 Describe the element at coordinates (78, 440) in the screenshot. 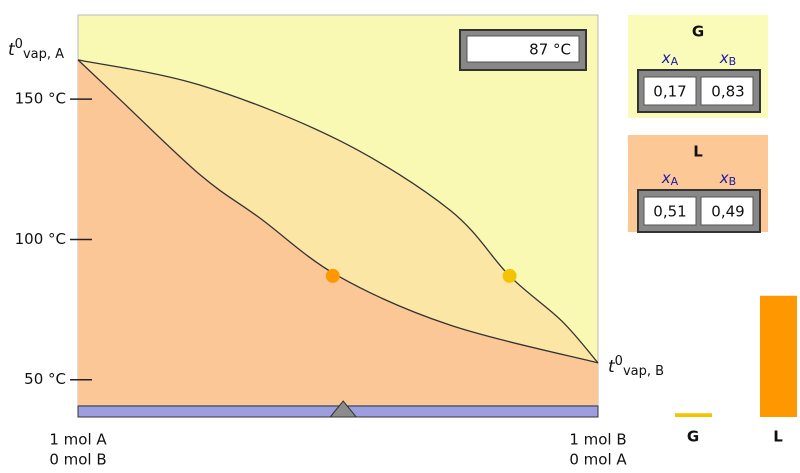

I see `x-tick-label: 1 mol A` at that location.